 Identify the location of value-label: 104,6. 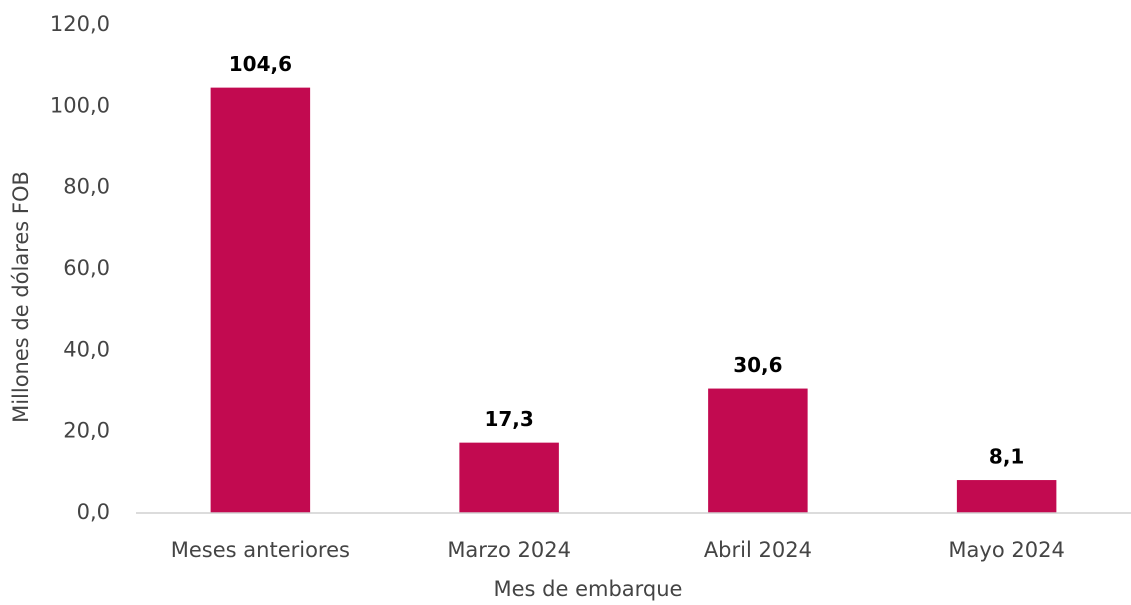
(260, 64).